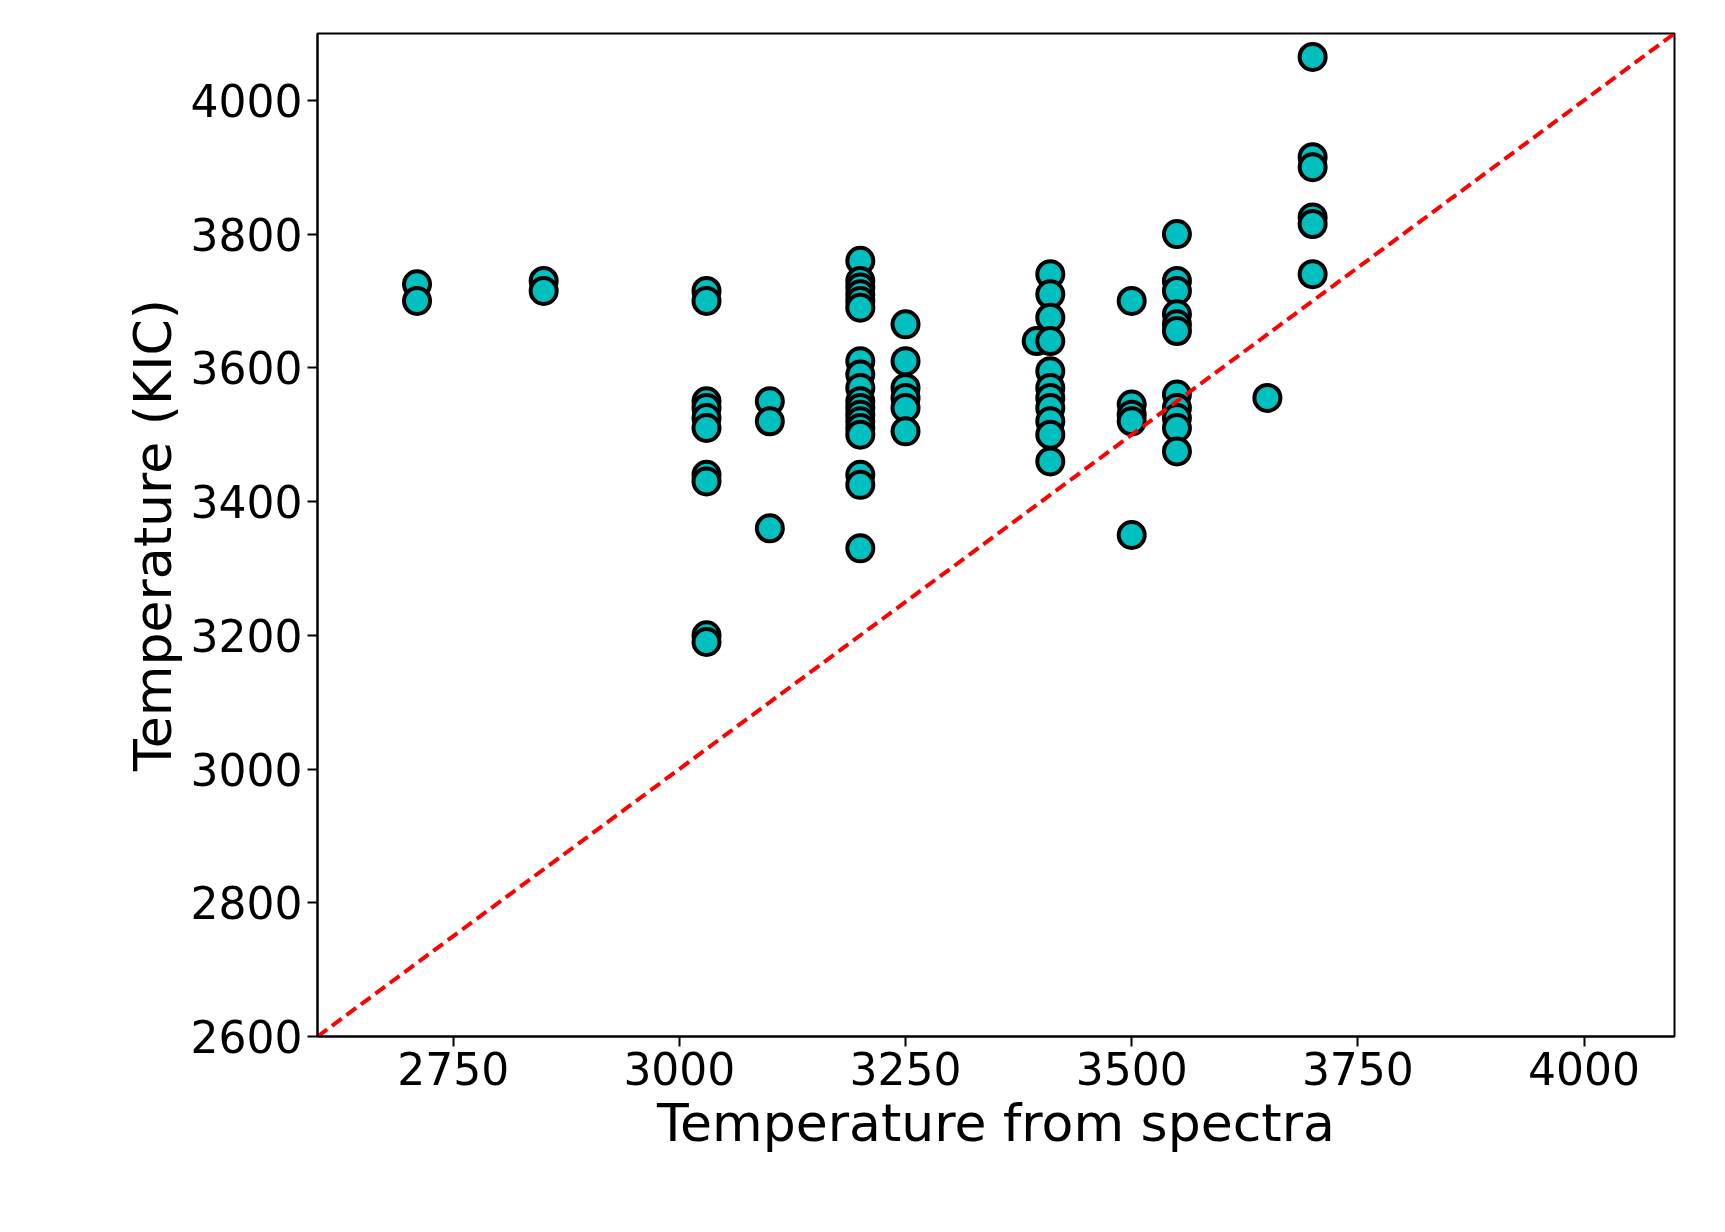 The width and height of the screenshot is (1725, 1232). What do you see at coordinates (246, 1037) in the screenshot?
I see `y-tick-label: 2600` at bounding box center [246, 1037].